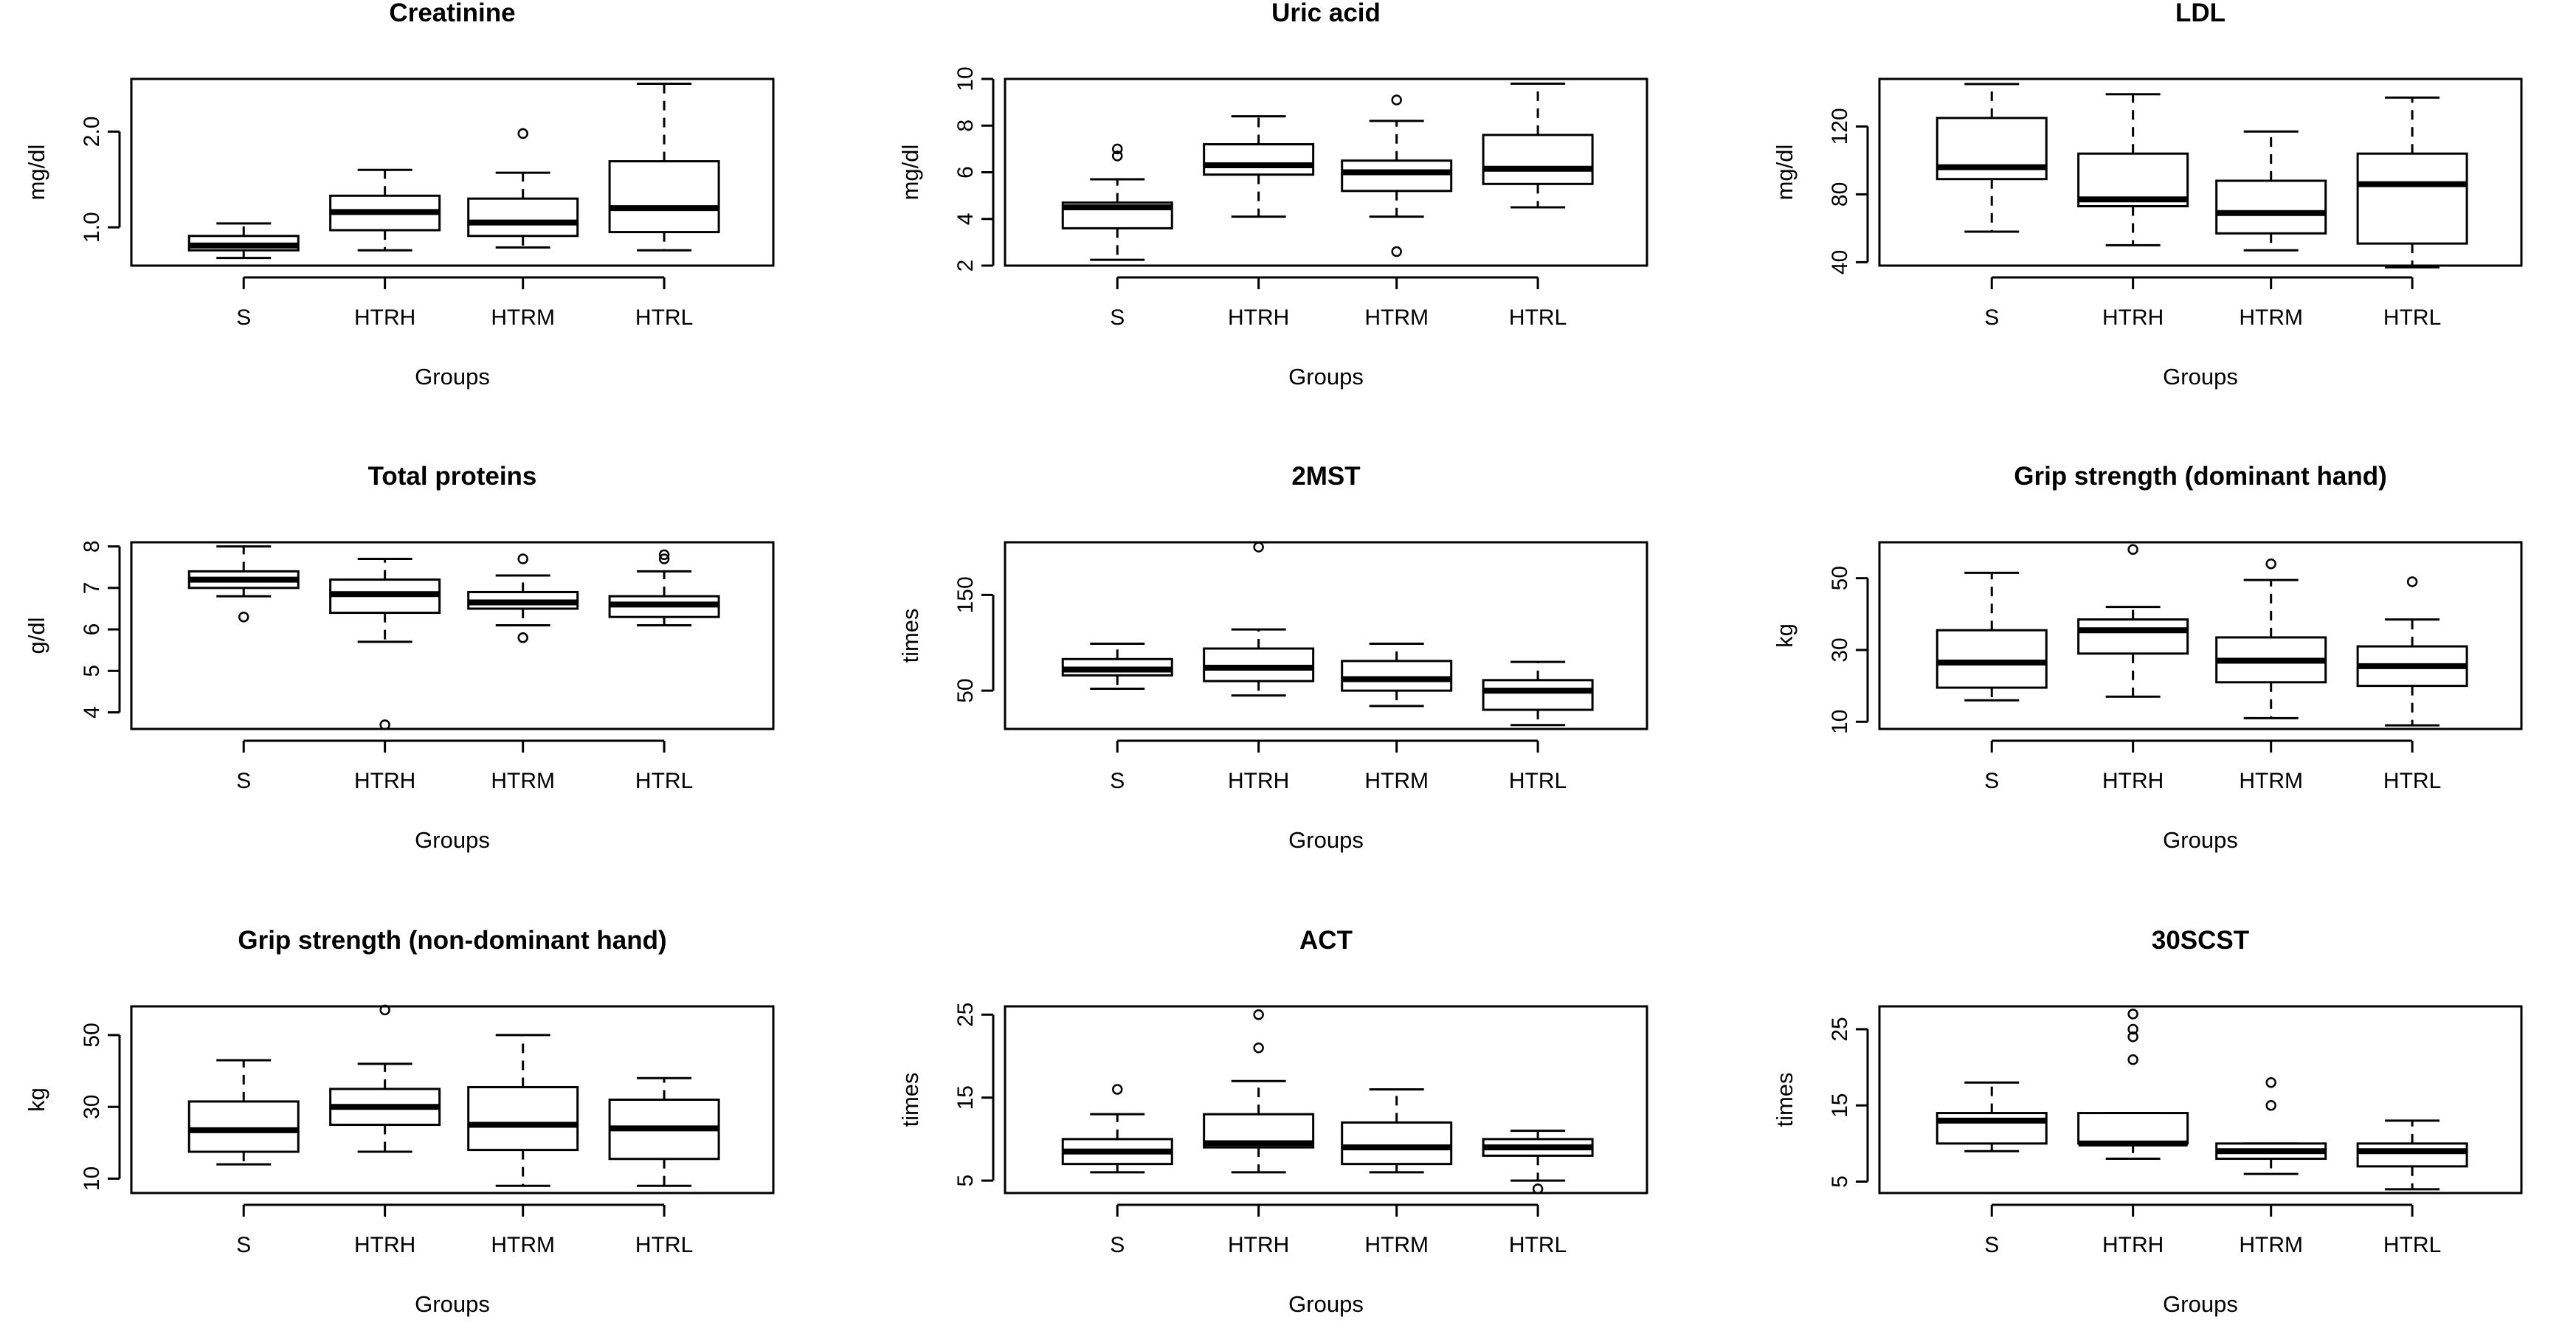 This screenshot has height=1331, width=2576. I want to click on boxplot-panel: Uric acid 2 4 6 8 10 mg/dl S HTRH HTRM HTRL Groups, so click(1272, 195).